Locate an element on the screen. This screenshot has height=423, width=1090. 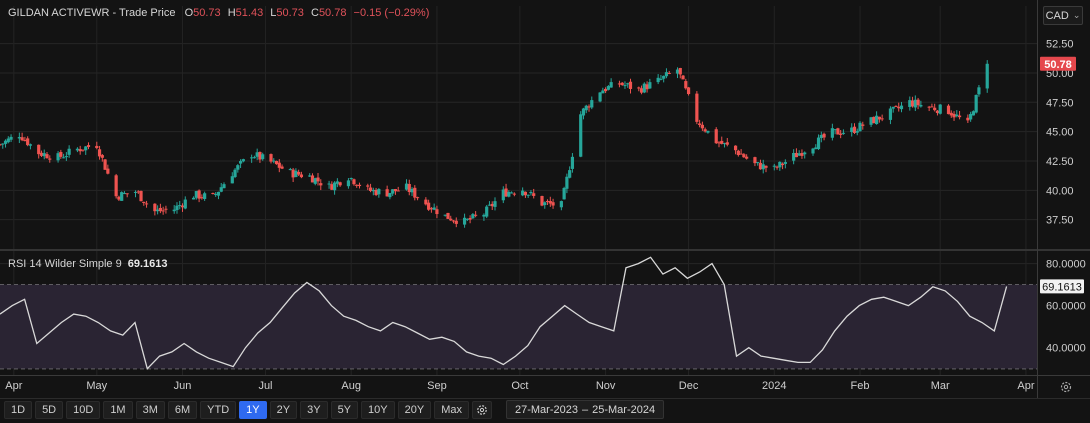
close-value: 50.78 is located at coordinates (332, 13).